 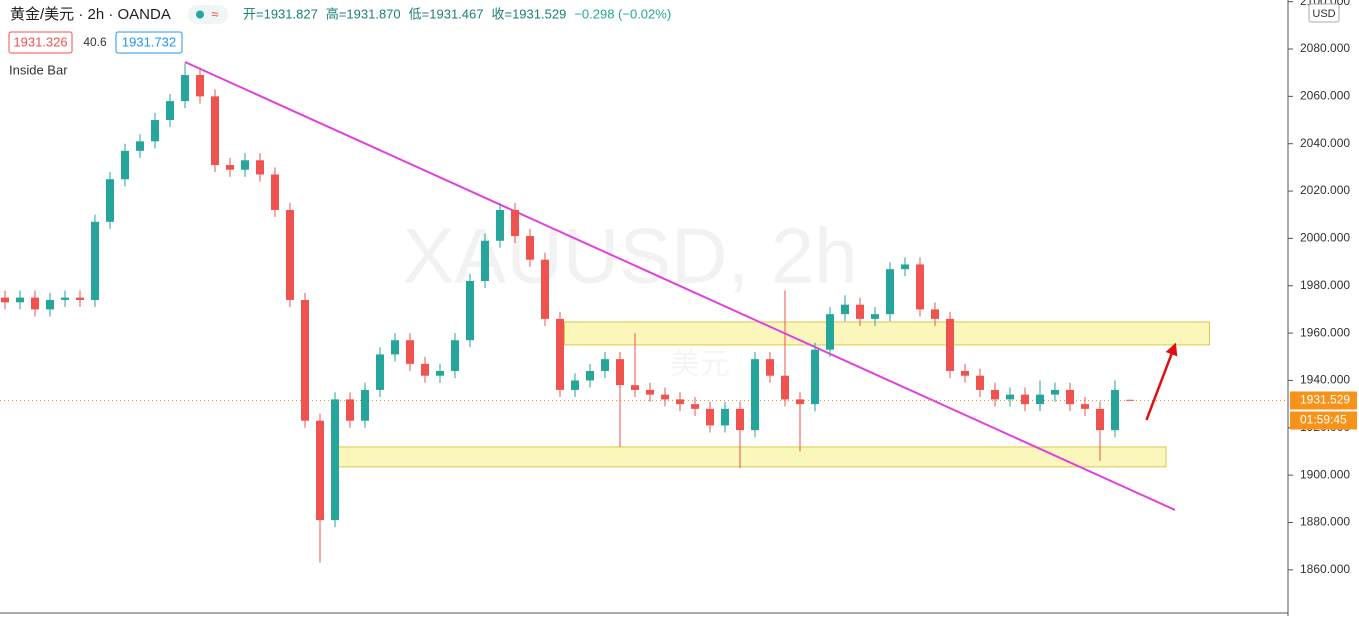 I want to click on countdown-box, so click(x=1323, y=420).